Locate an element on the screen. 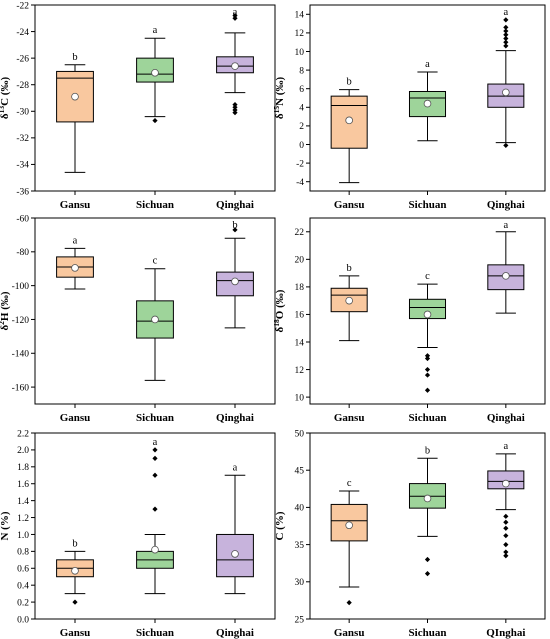 Image resolution: width=550 pixels, height=639 pixels. y-tick-label: 40 is located at coordinates (300, 509).